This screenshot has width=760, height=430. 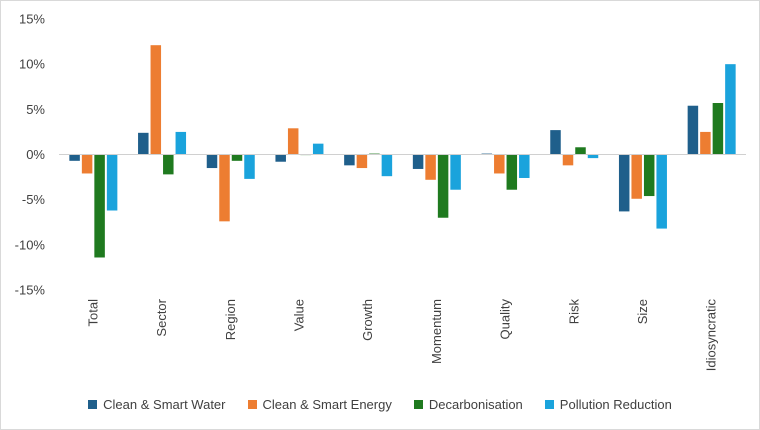 What do you see at coordinates (573, 312) in the screenshot?
I see `x-tick-label: Risk` at bounding box center [573, 312].